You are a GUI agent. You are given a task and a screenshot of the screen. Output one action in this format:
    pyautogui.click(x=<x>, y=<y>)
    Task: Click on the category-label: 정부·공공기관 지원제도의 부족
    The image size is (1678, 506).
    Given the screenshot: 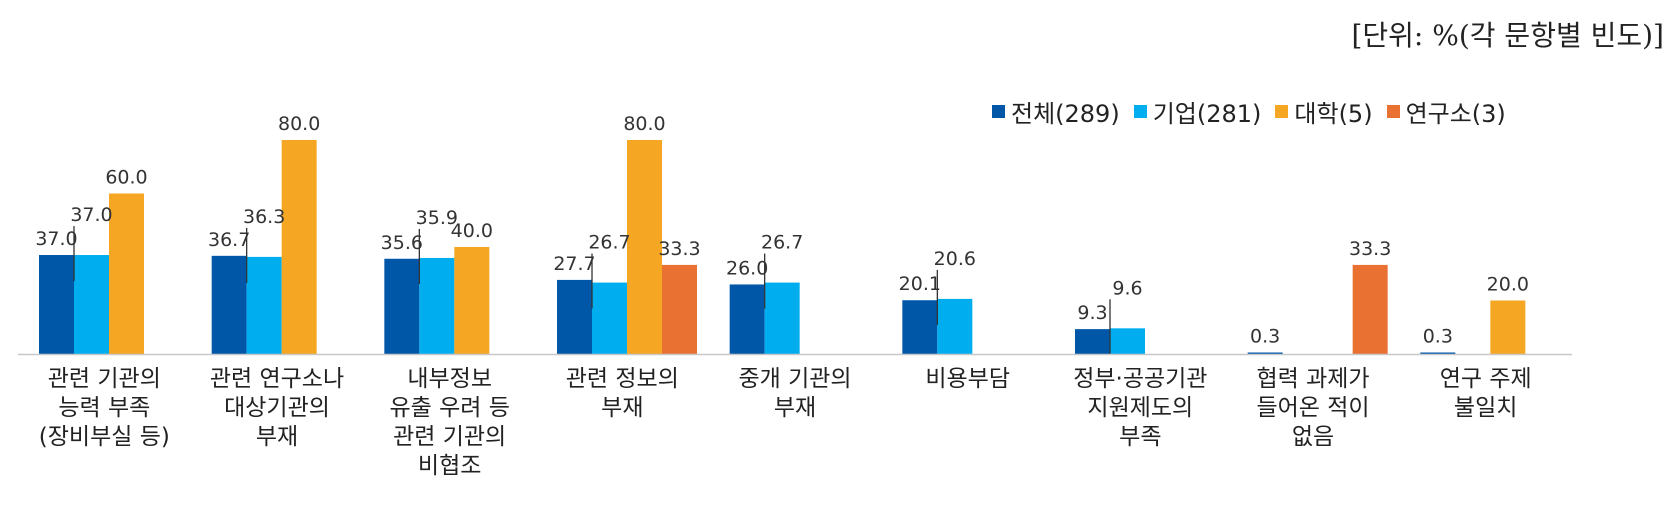 What is the action you would take?
    pyautogui.click(x=1140, y=408)
    